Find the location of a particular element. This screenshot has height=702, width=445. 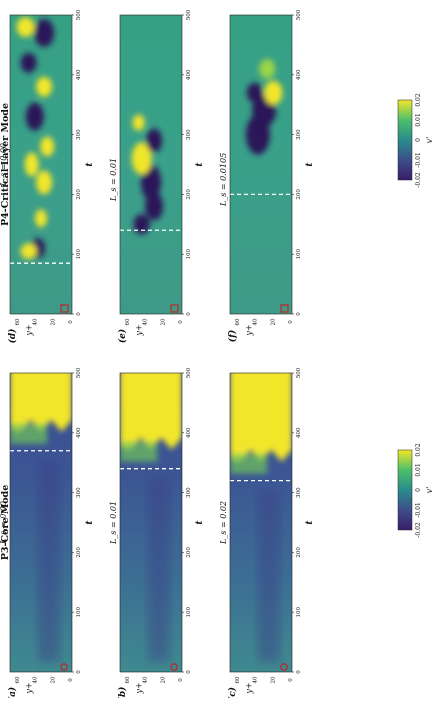

panel-e: 0 100 200 300 400 500 t 0 20 40 60 y+ (e) L_s = 0.01 is located at coordinates (157, 176).